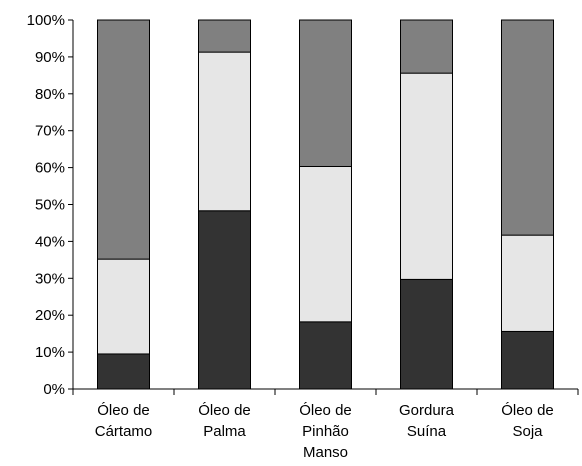 This screenshot has width=582, height=466. I want to click on y-axis: 0% 10% 20% 30% 40% 50% 60% 70% 80% 90% 100%, so click(50, 205).